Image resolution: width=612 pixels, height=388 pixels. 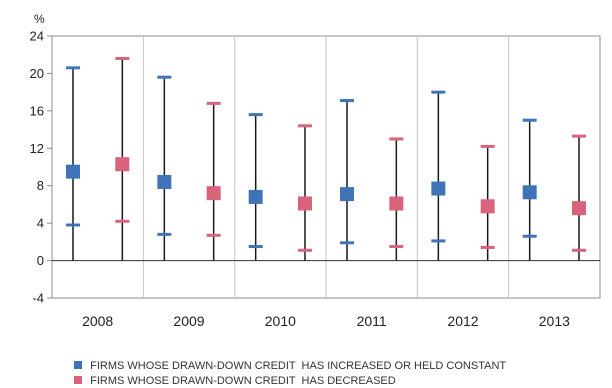 I want to click on y-tick-label: -4, so click(x=38, y=298).